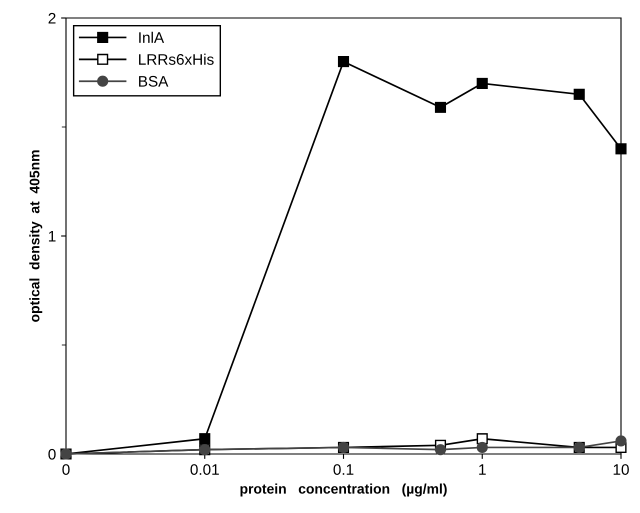 This screenshot has width=640, height=513. What do you see at coordinates (35, 236) in the screenshot?
I see `y-axis-title: optical density at 405nm` at bounding box center [35, 236].